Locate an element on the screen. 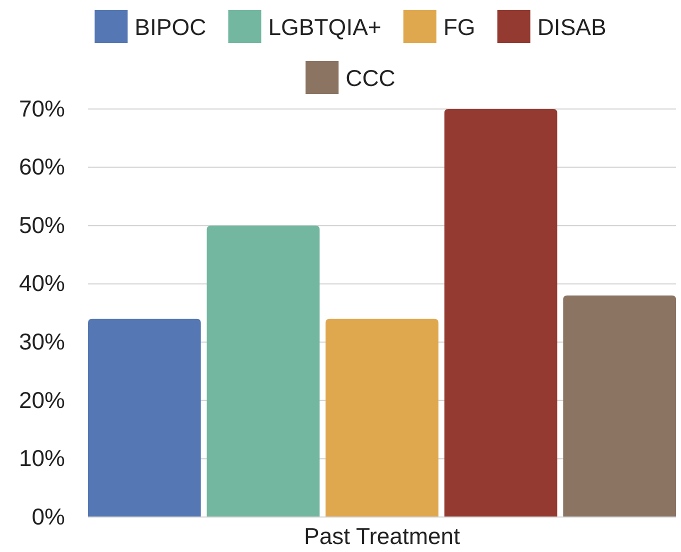 The image size is (681, 552). legend-label: LGBTQIA+ is located at coordinates (325, 27).